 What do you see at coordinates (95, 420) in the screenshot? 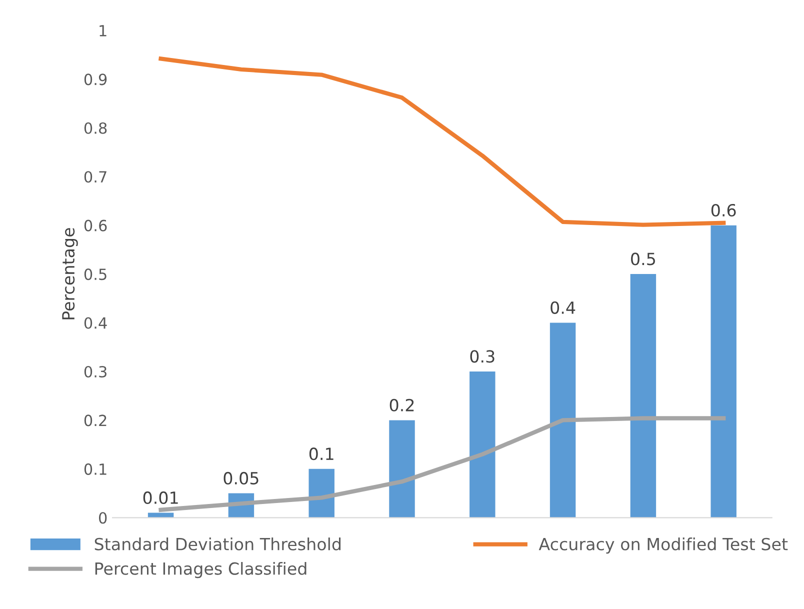
I see `y-tick-label: 0.2` at bounding box center [95, 420].